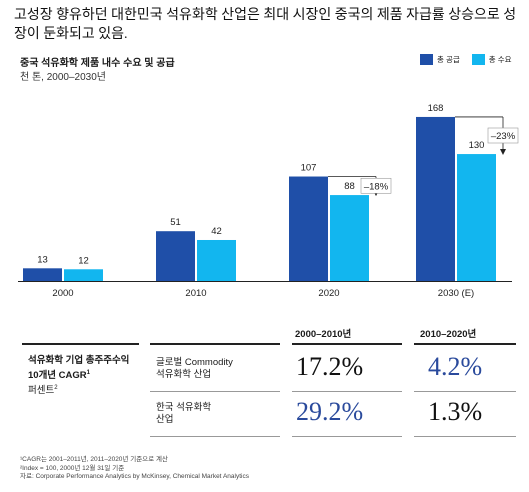 The image size is (529, 492). I want to click on column-header-2010-2020: 2010–2020년, so click(448, 334).